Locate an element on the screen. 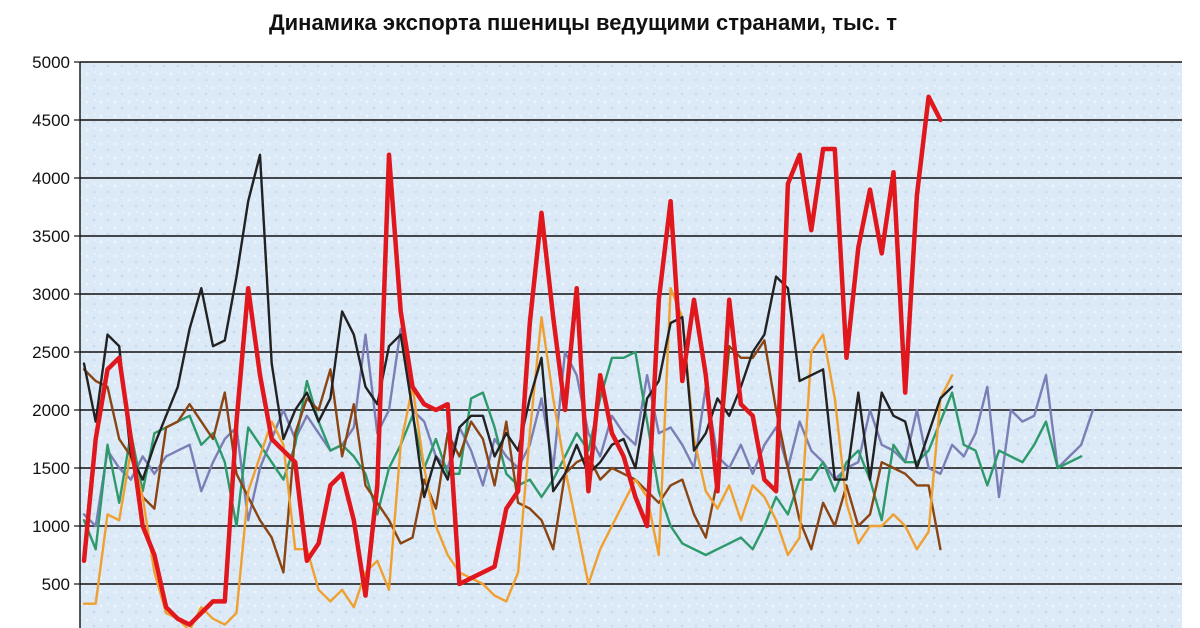 This screenshot has width=1200, height=628. y-tick-label: 1000 is located at coordinates (51, 526).